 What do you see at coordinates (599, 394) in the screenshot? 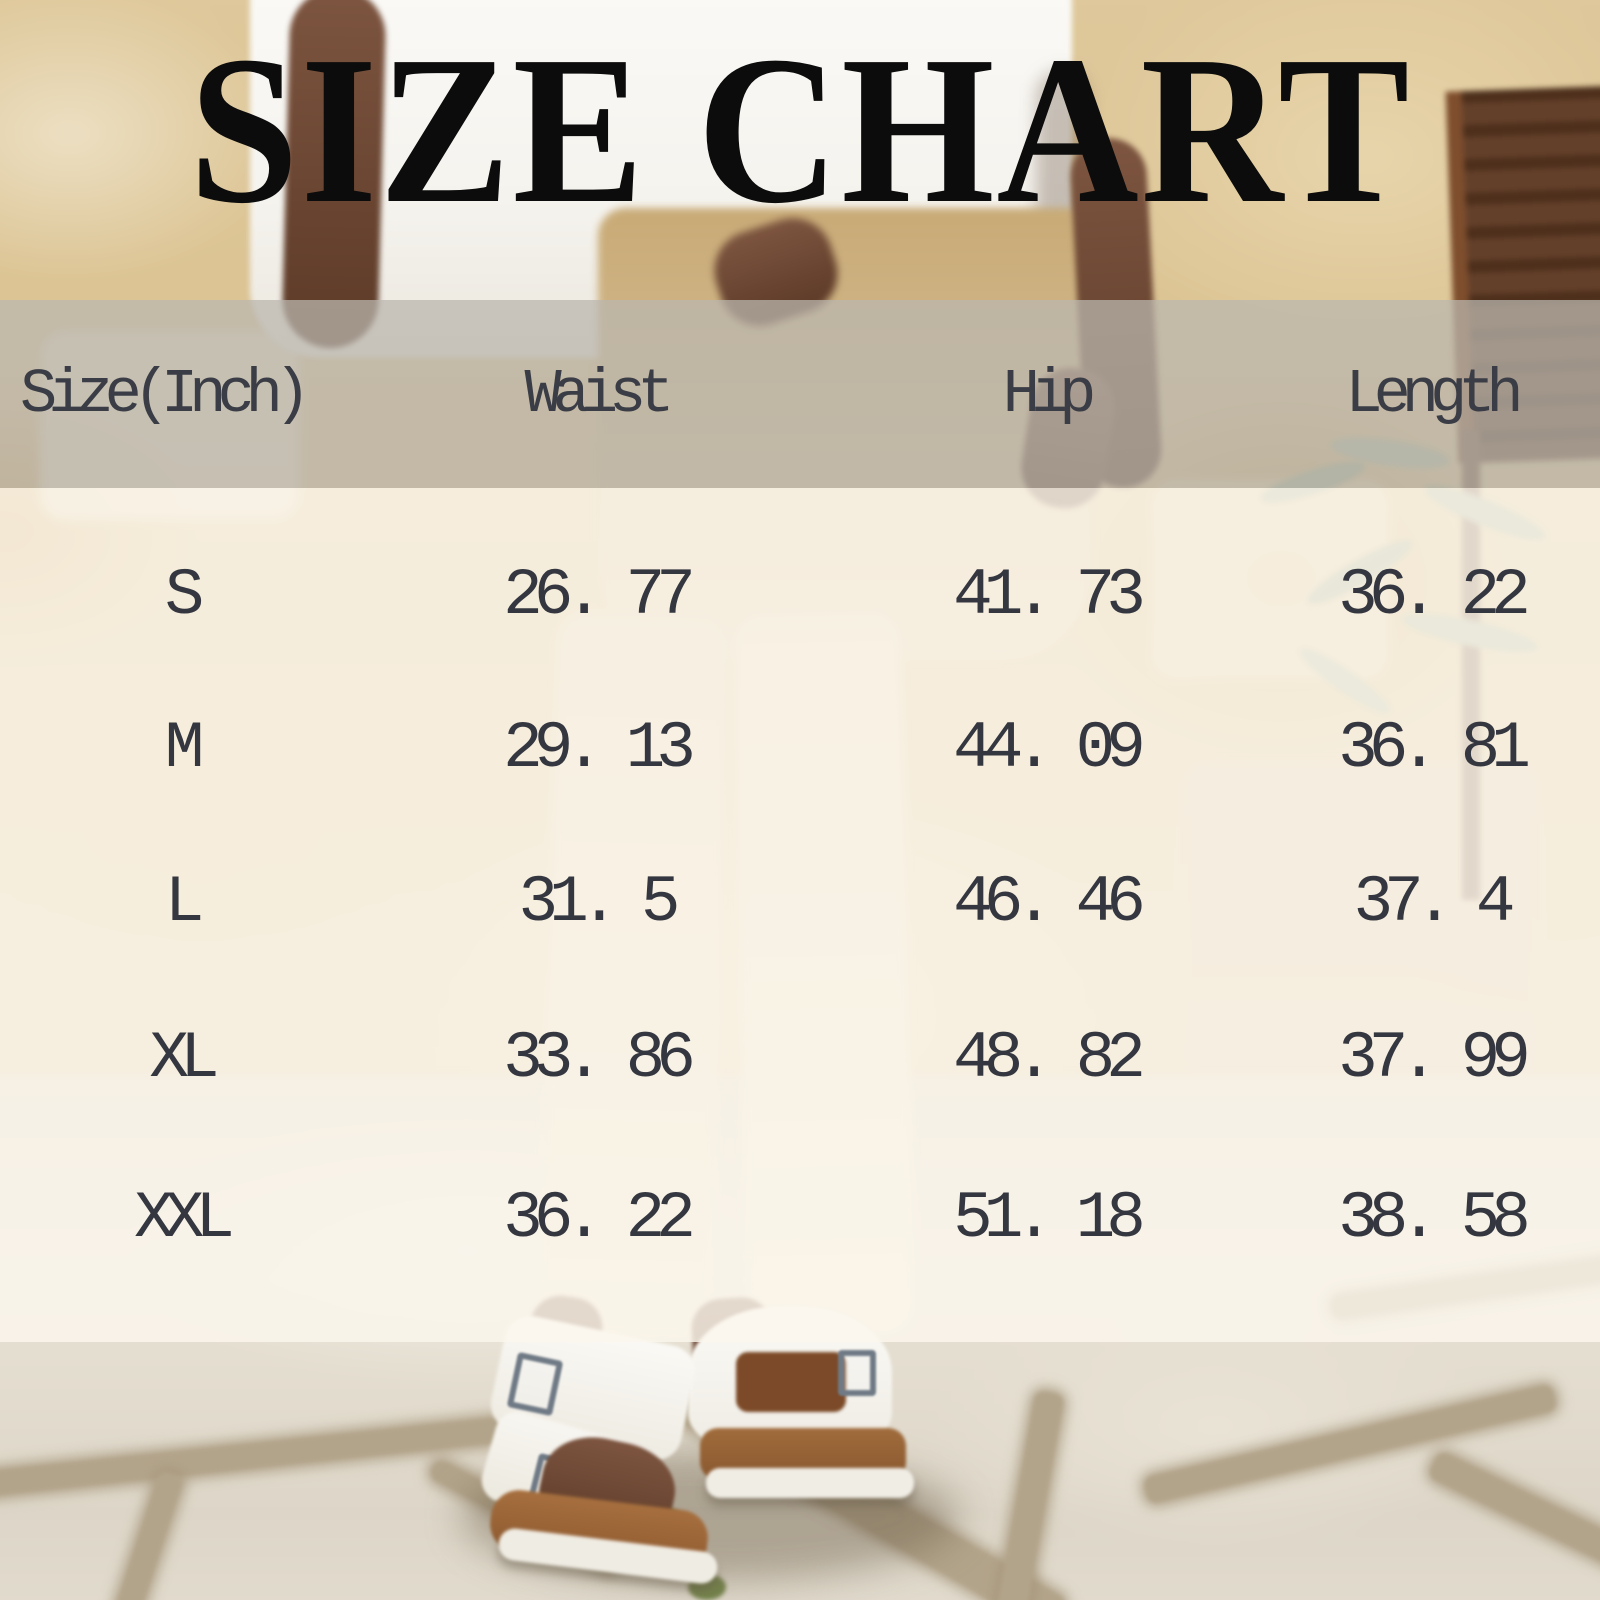
I see `header-waist: Waist` at bounding box center [599, 394].